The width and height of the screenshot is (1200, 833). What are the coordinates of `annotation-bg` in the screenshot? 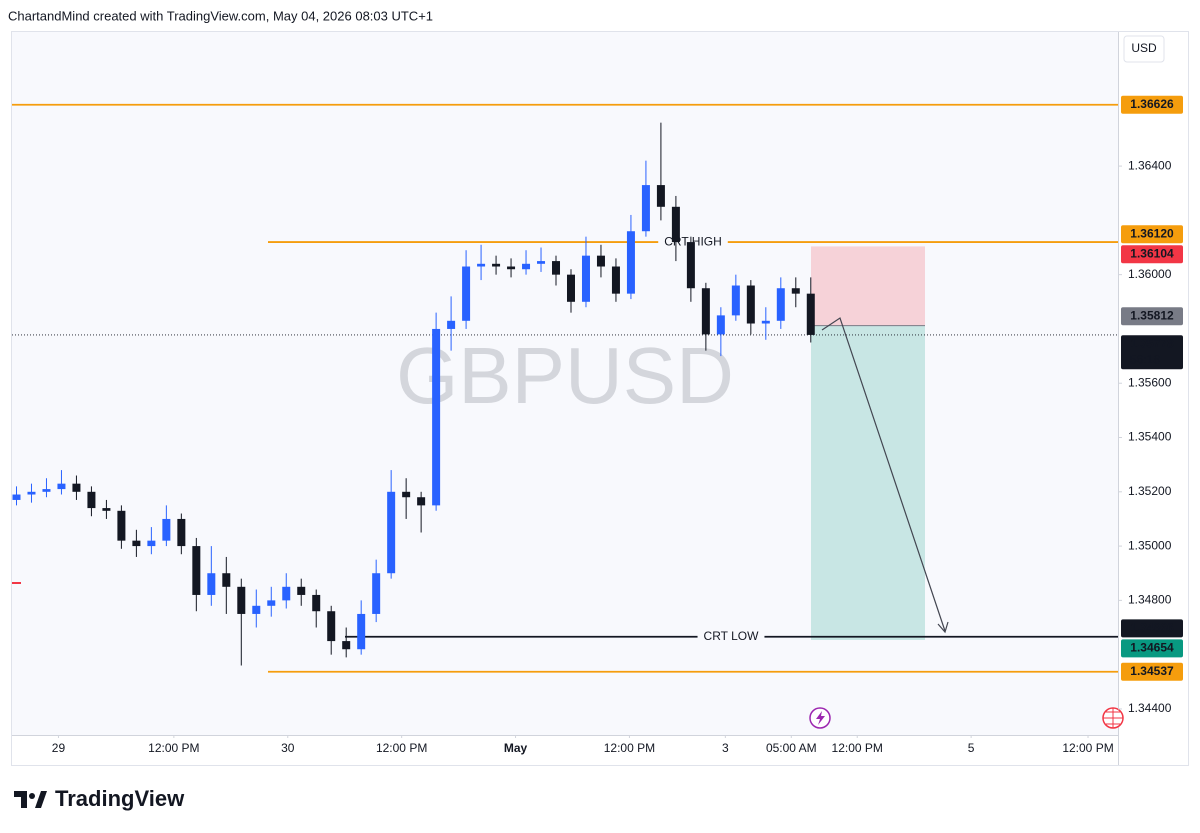 It's located at (731, 636).